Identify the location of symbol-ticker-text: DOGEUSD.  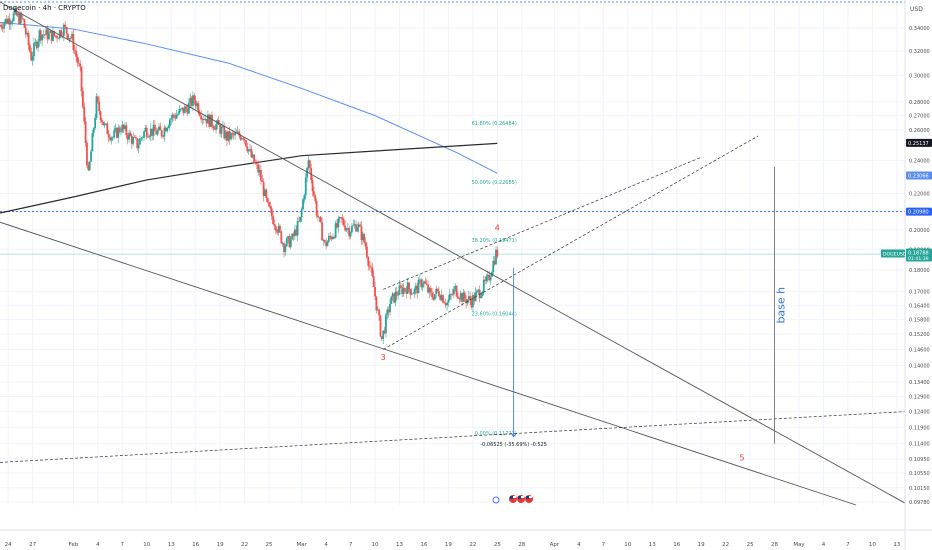
(895, 255).